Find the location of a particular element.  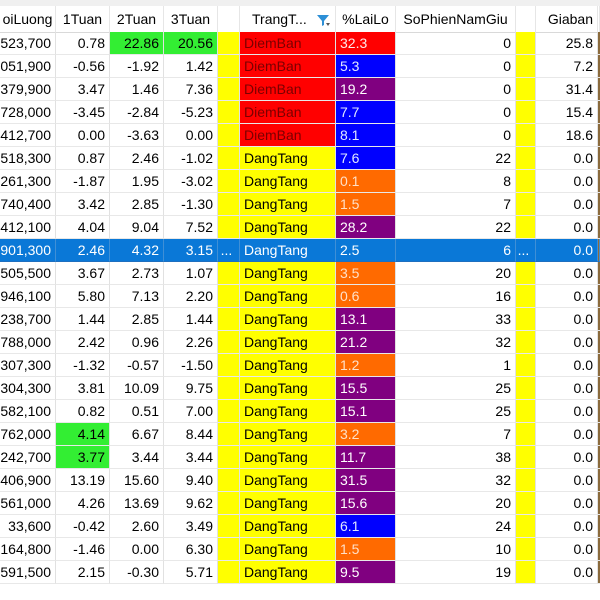

table-row: 238,700 1.44 2.85 1.44 DangTang 13.1 33 0.0 is located at coordinates (300, 319).